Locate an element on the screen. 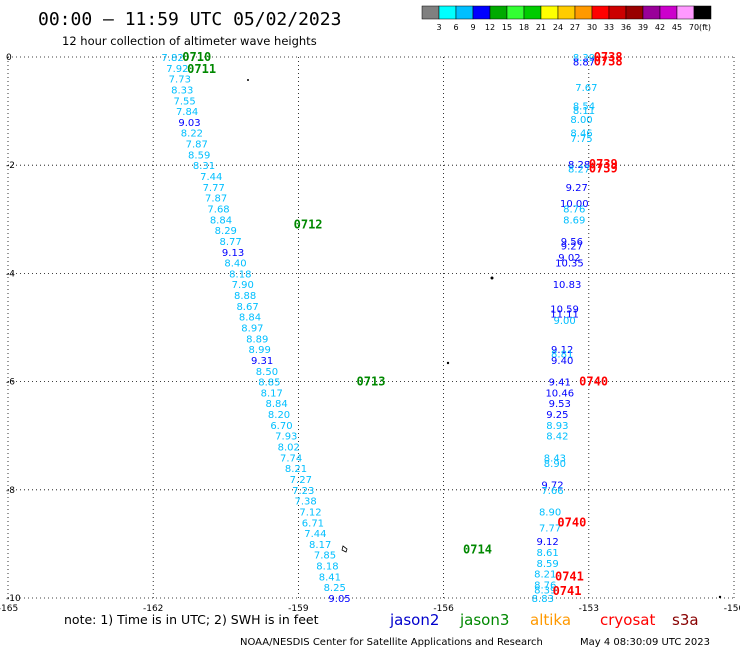 Image resolution: width=740 pixels, height=650 pixels. wave-height-value: 8.59 is located at coordinates (199, 155).